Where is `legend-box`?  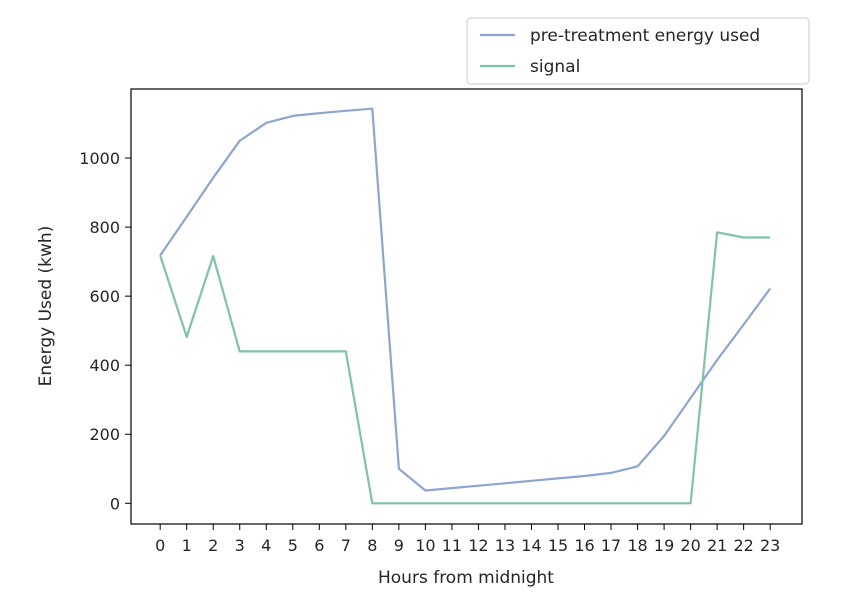
legend-box is located at coordinates (638, 51).